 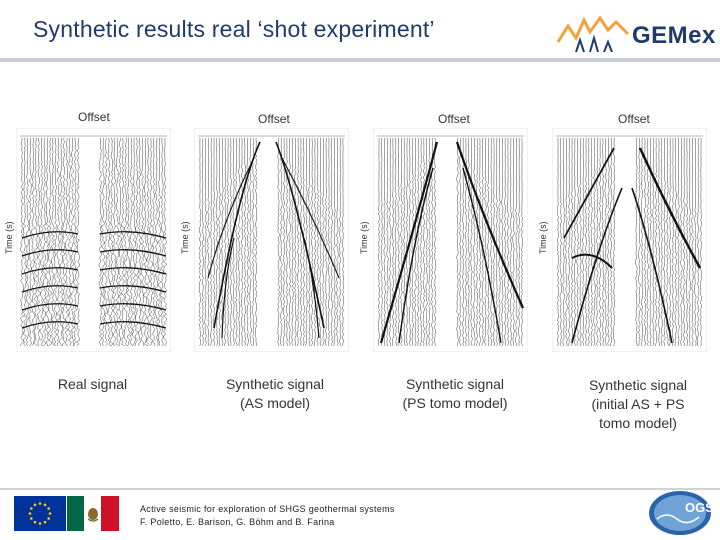 What do you see at coordinates (638, 423) in the screenshot?
I see `panel-4-caption-line-3: tomo model)` at bounding box center [638, 423].